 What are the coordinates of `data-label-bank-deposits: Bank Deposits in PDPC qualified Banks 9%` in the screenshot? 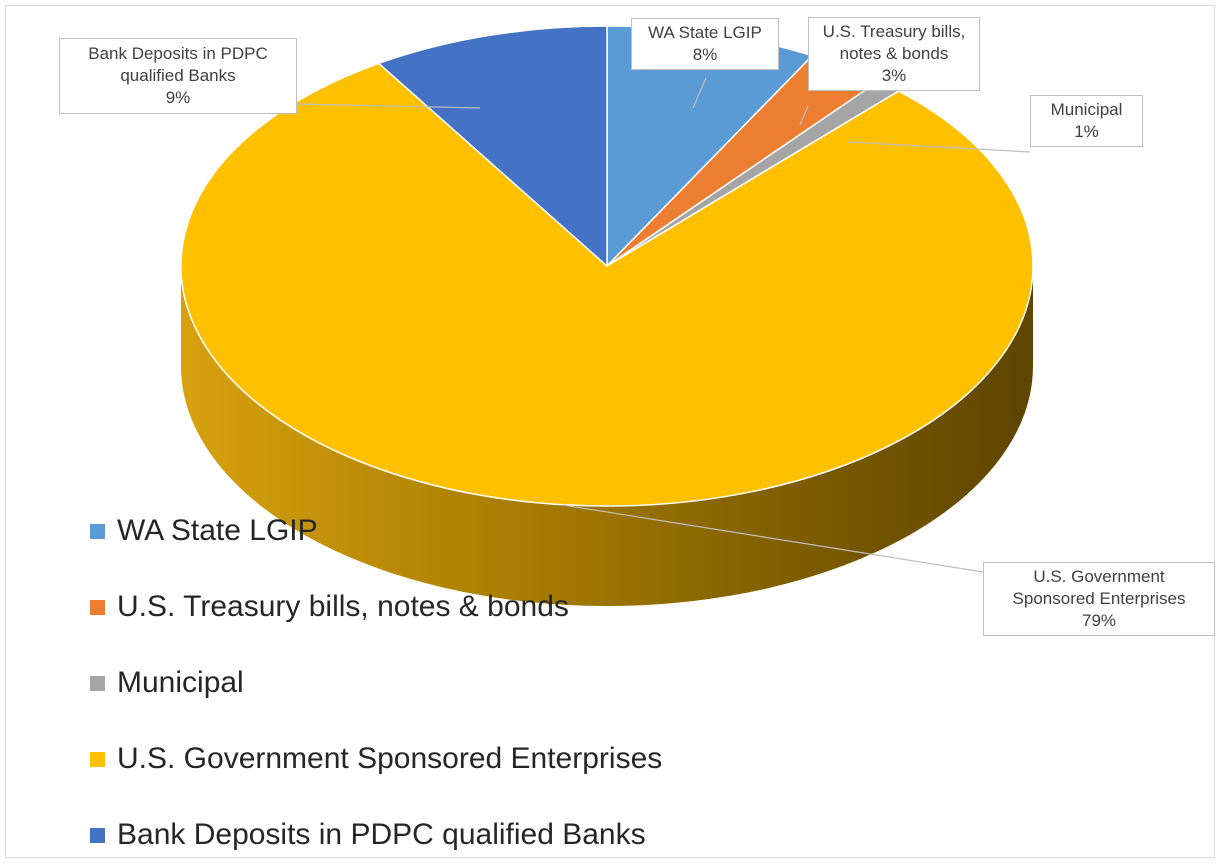 It's located at (178, 76).